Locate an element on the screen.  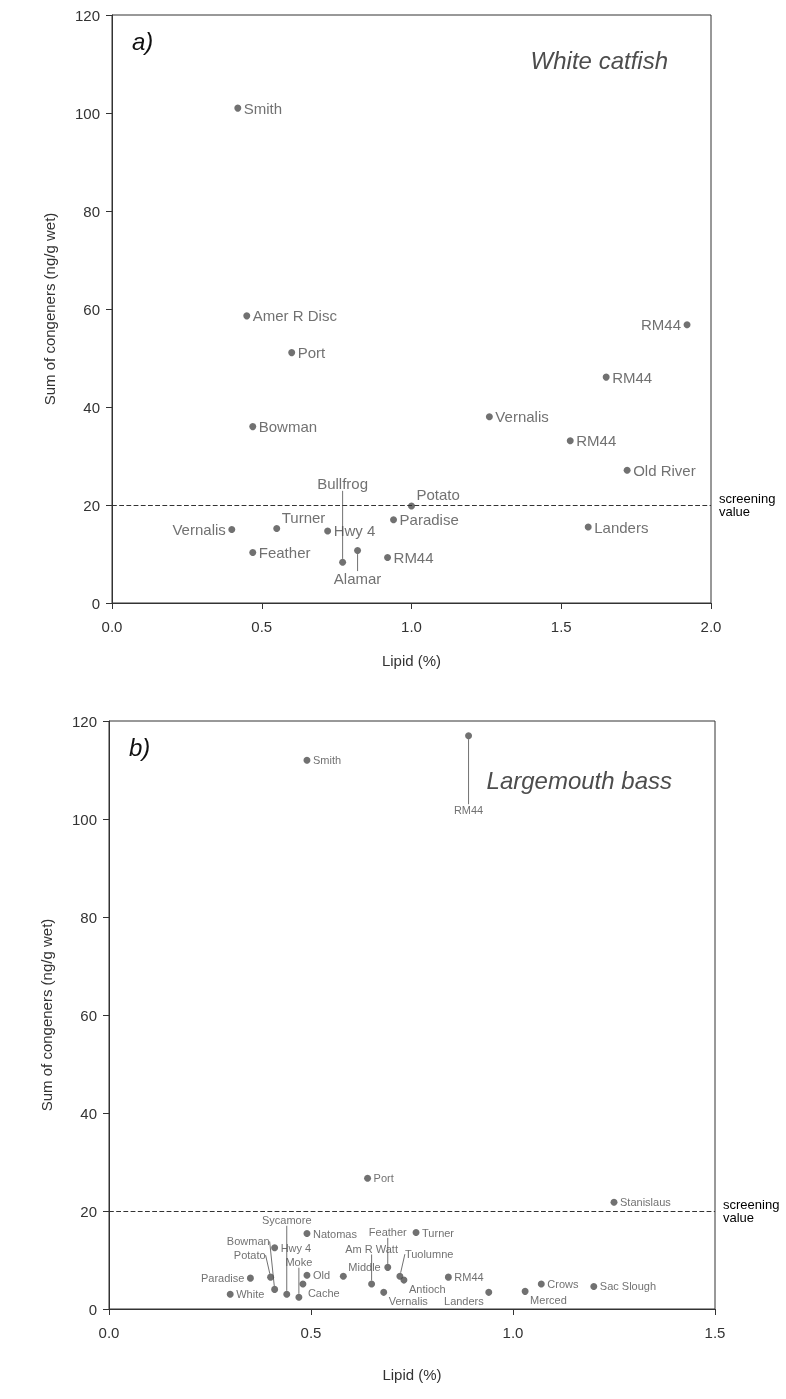
annotation: Bowman is located at coordinates (288, 427).